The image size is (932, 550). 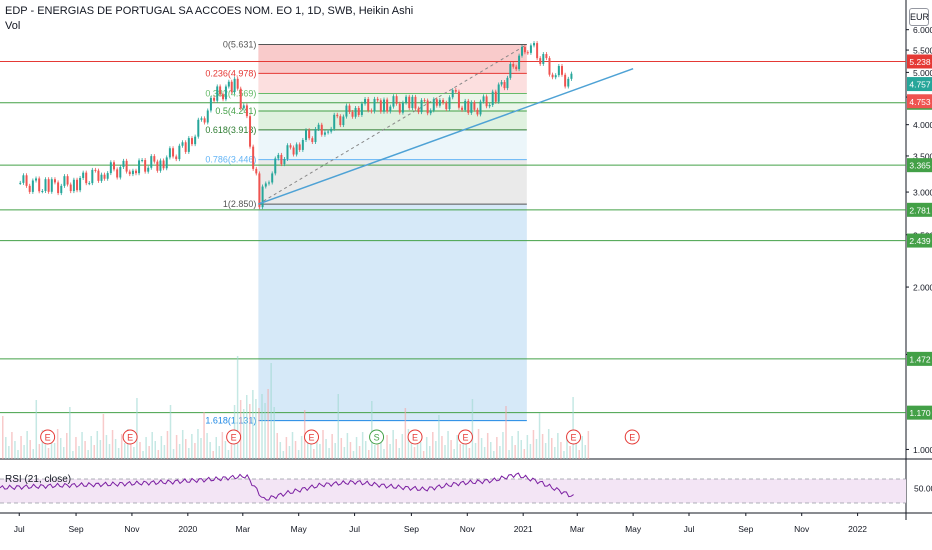 I want to click on rsi-axis-label: 50.00, so click(x=923, y=489).